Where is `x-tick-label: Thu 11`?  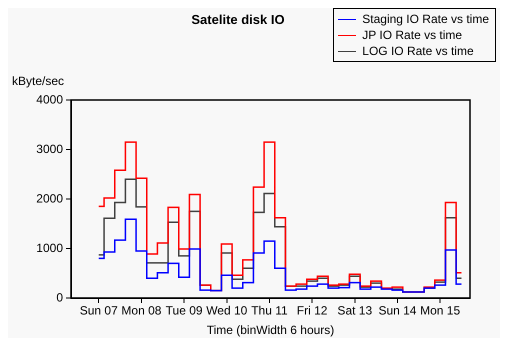 x-tick-label: Thu 11 is located at coordinates (269, 311).